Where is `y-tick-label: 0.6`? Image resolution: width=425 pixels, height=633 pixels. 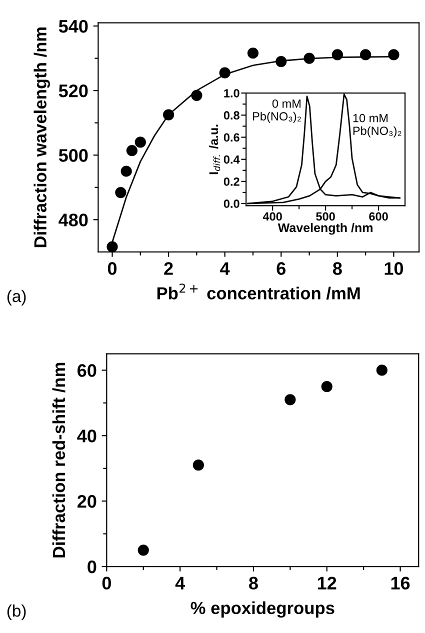
y-tick-label: 0.6 is located at coordinates (232, 137).